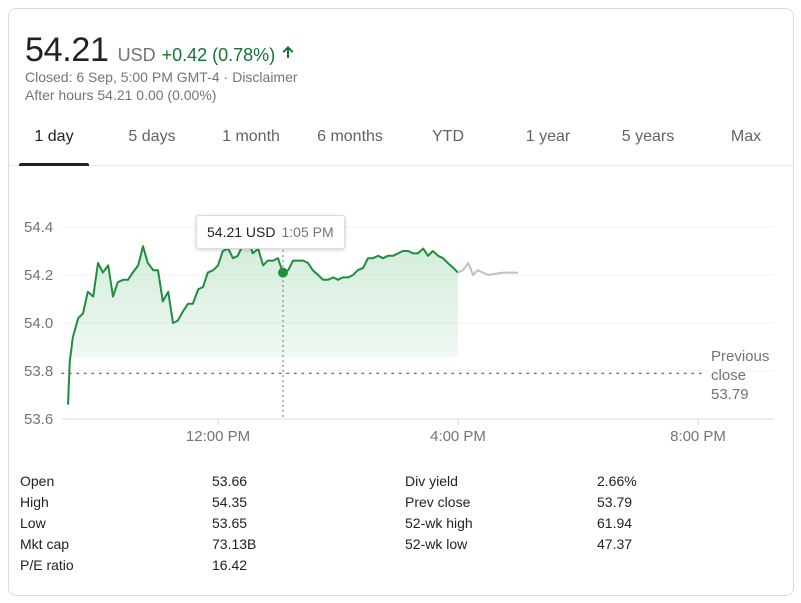  What do you see at coordinates (33, 523) in the screenshot?
I see `stat-label: Low` at bounding box center [33, 523].